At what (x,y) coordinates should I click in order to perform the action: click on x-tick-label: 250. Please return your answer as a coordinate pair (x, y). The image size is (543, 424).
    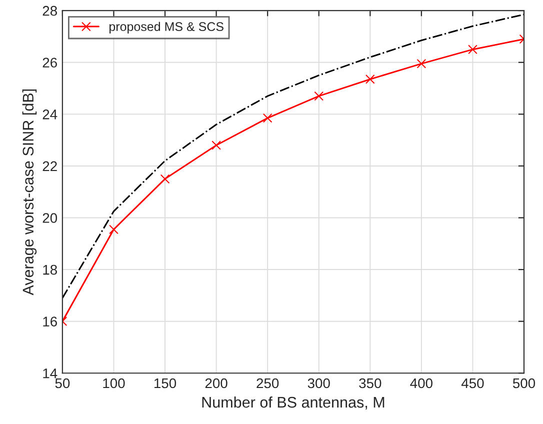
    Looking at the image, I should click on (267, 383).